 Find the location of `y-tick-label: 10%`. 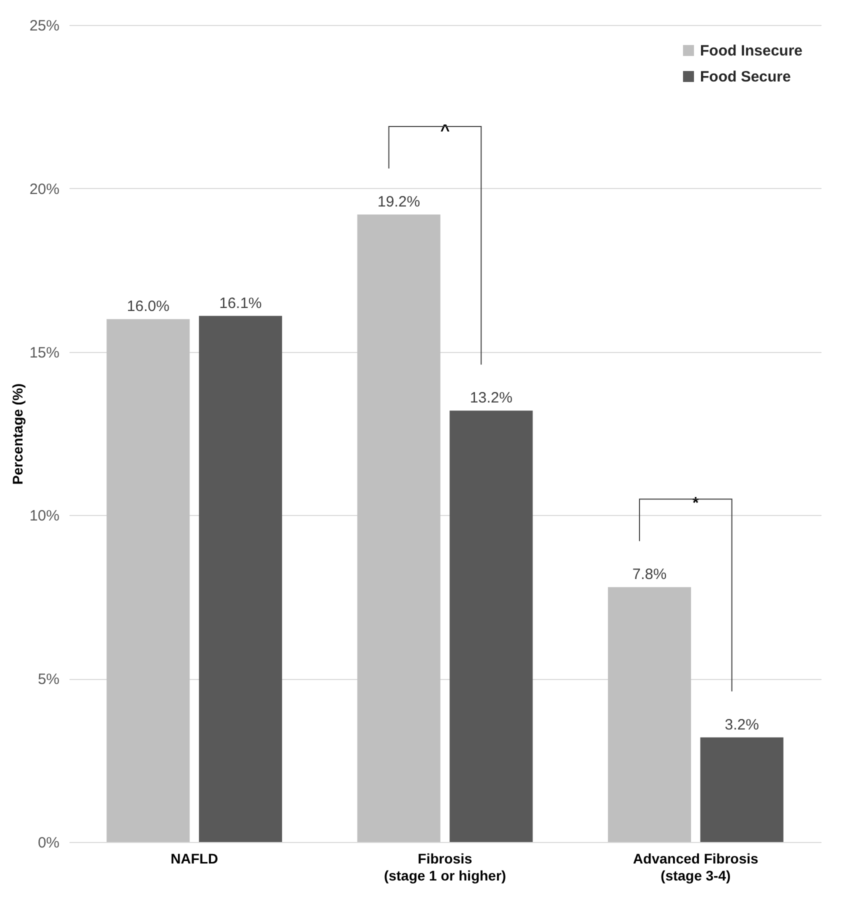

y-tick-label: 10% is located at coordinates (44, 516).